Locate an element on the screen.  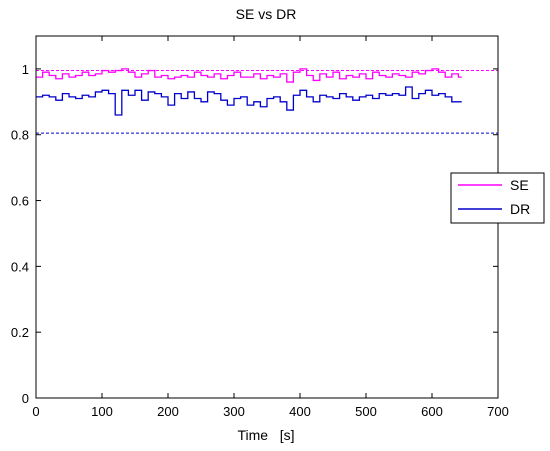
x-tick-label: 700 is located at coordinates (498, 411).